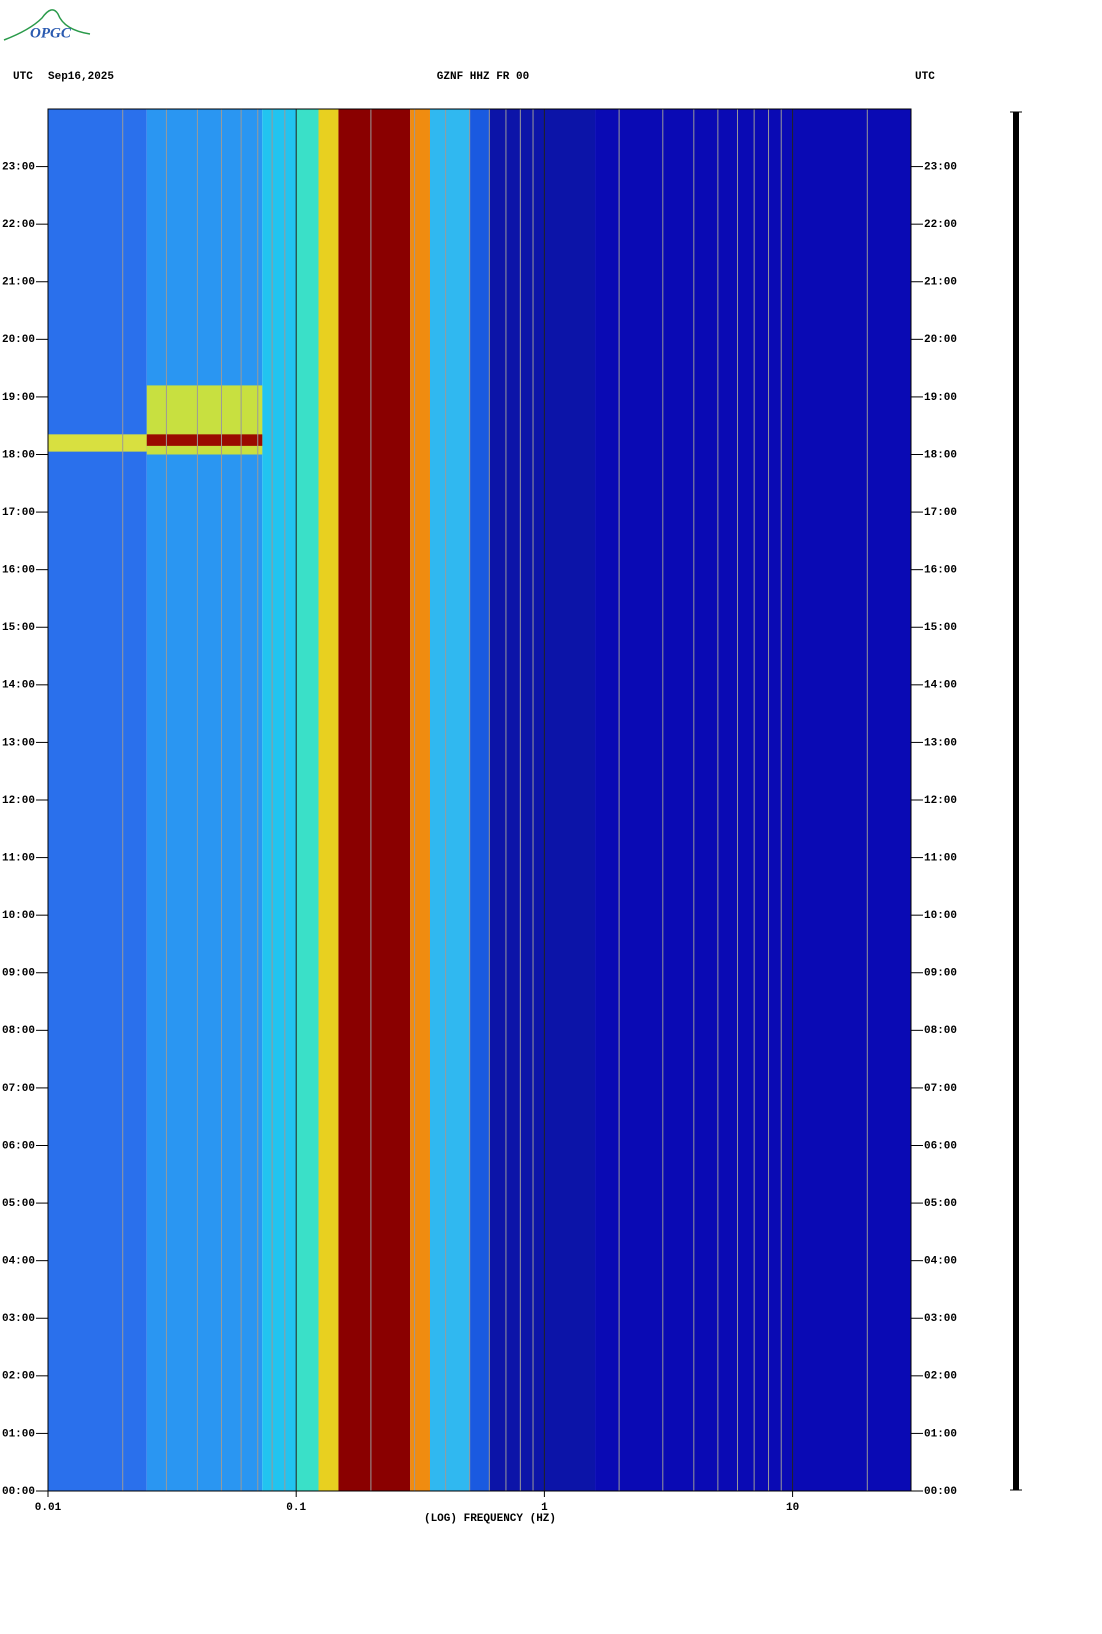 The height and width of the screenshot is (1634, 1102). What do you see at coordinates (51, 33) in the screenshot?
I see `logo: OPGC` at bounding box center [51, 33].